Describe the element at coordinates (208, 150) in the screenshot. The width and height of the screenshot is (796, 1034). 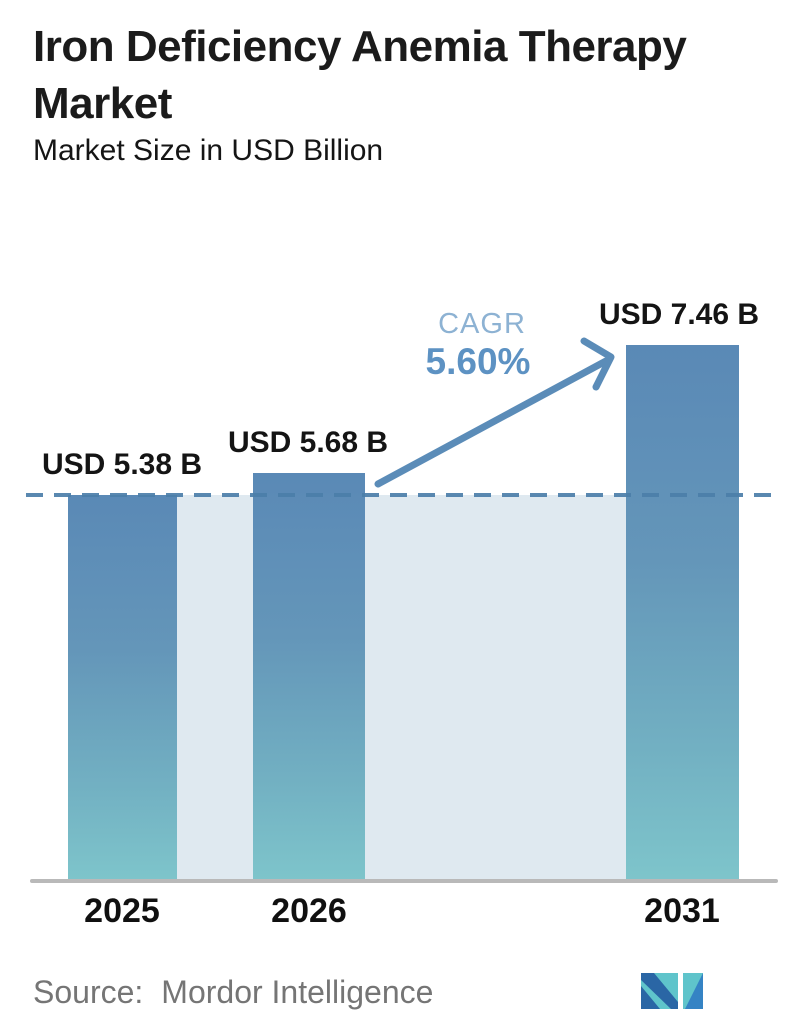
I see `chart-subtitle: Market Size in USD Billion` at that location.